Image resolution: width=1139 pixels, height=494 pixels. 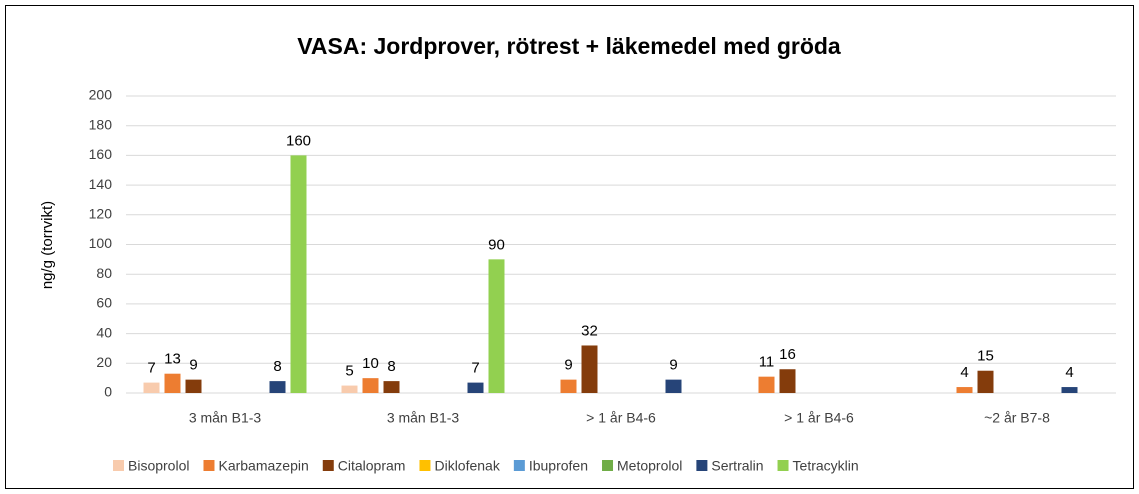 I want to click on y-tick-label: 20, so click(x=104, y=362).